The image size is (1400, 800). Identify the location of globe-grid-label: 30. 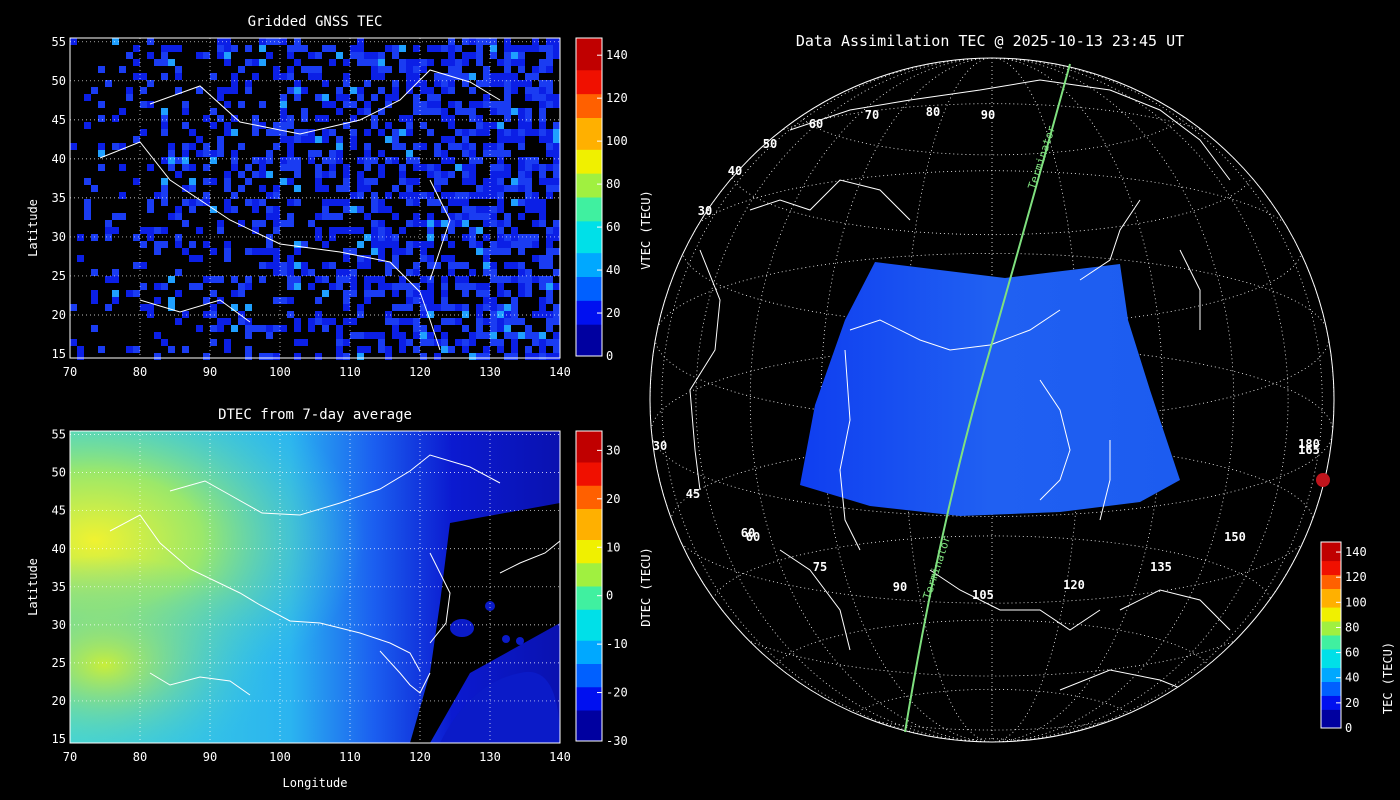
(705, 211).